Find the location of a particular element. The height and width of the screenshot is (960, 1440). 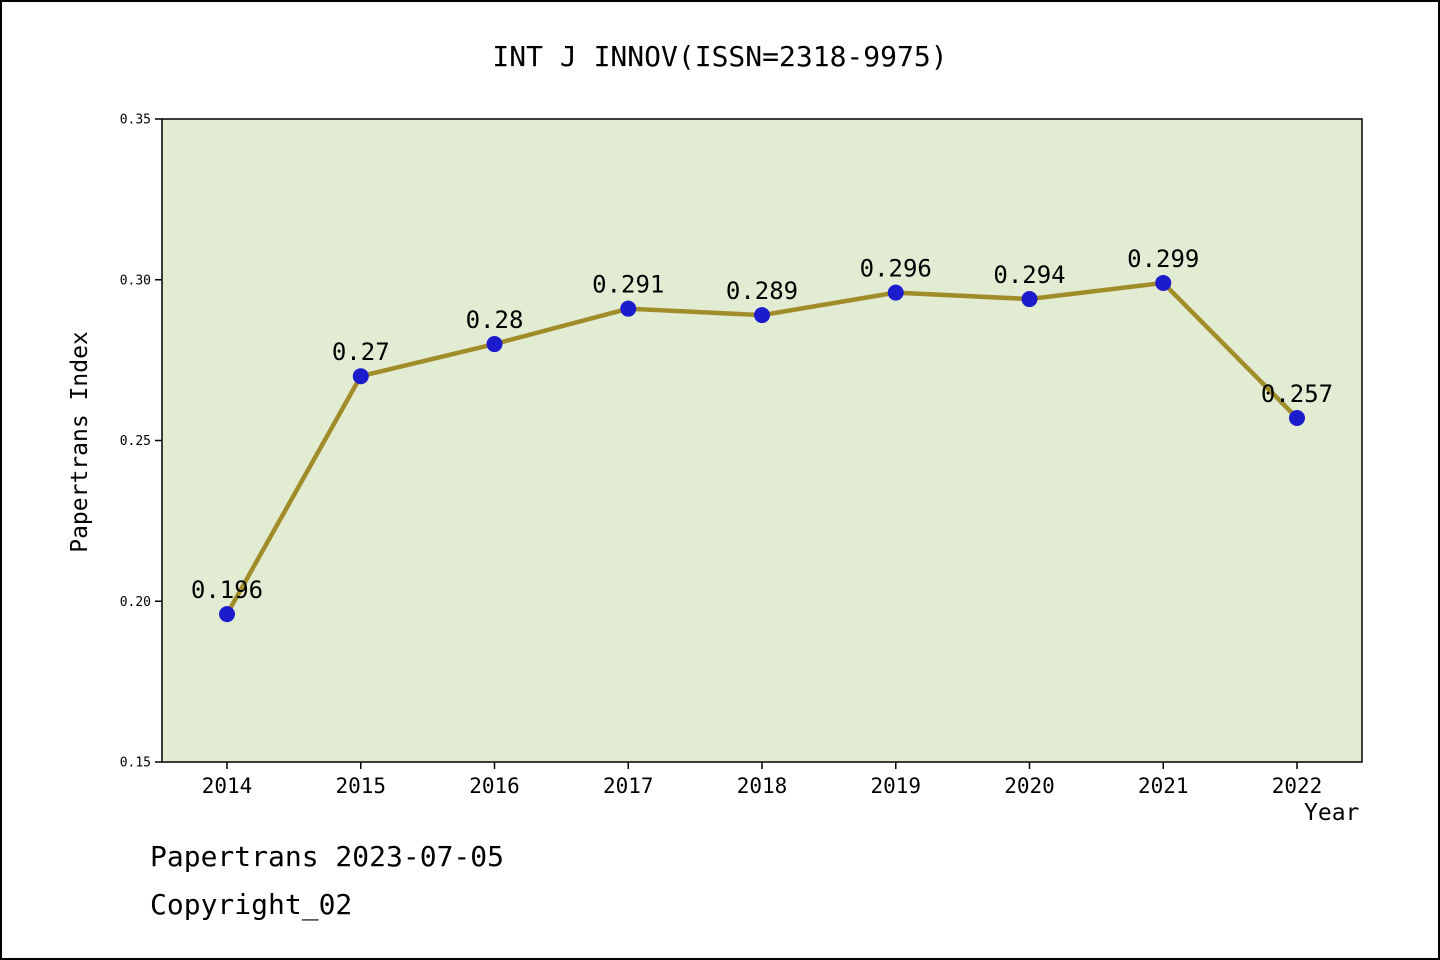

y-tick-label: 0.35 is located at coordinates (135, 120).